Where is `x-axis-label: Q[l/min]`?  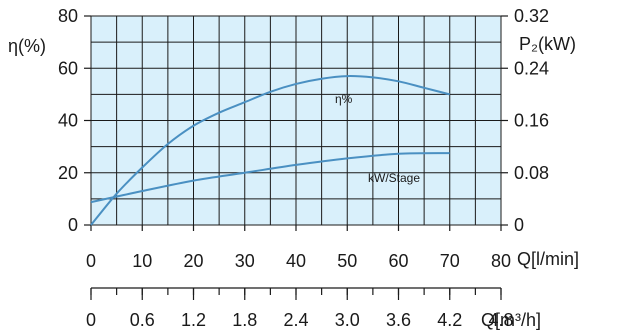 x-axis-label: Q[l/min] is located at coordinates (548, 259).